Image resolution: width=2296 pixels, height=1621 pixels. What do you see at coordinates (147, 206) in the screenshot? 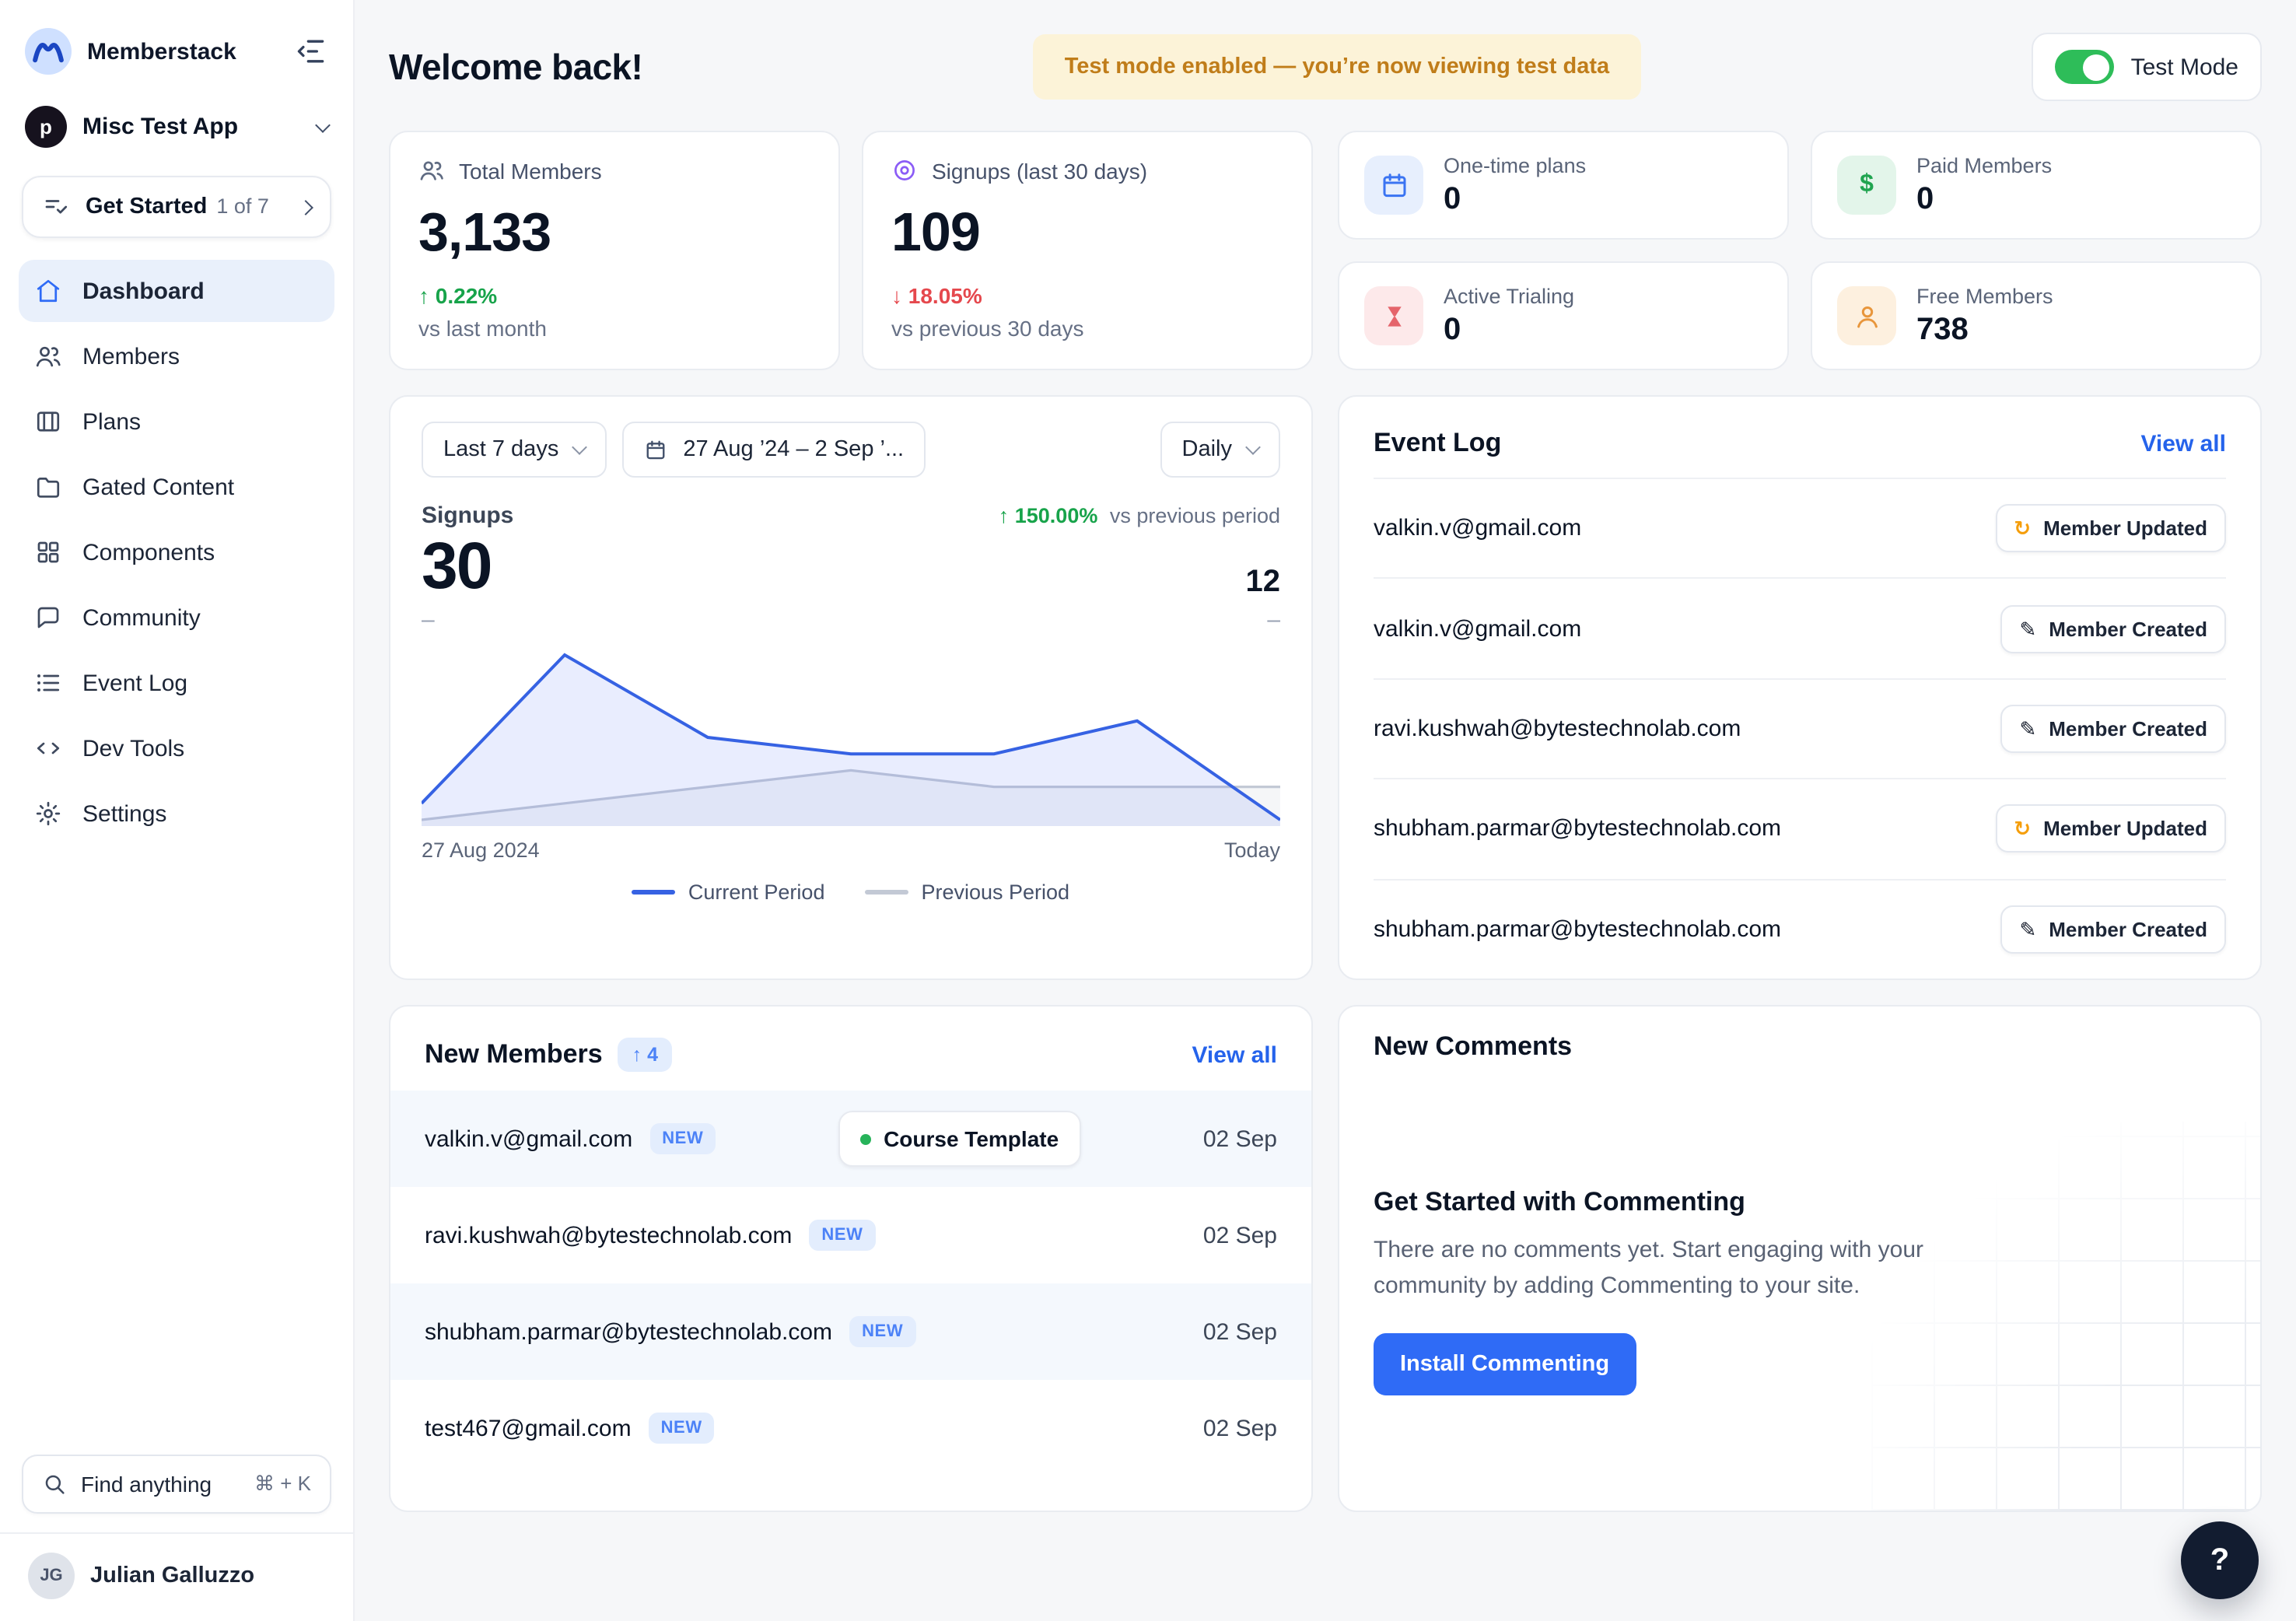
I see `get-started-label: Get Started` at bounding box center [147, 206].